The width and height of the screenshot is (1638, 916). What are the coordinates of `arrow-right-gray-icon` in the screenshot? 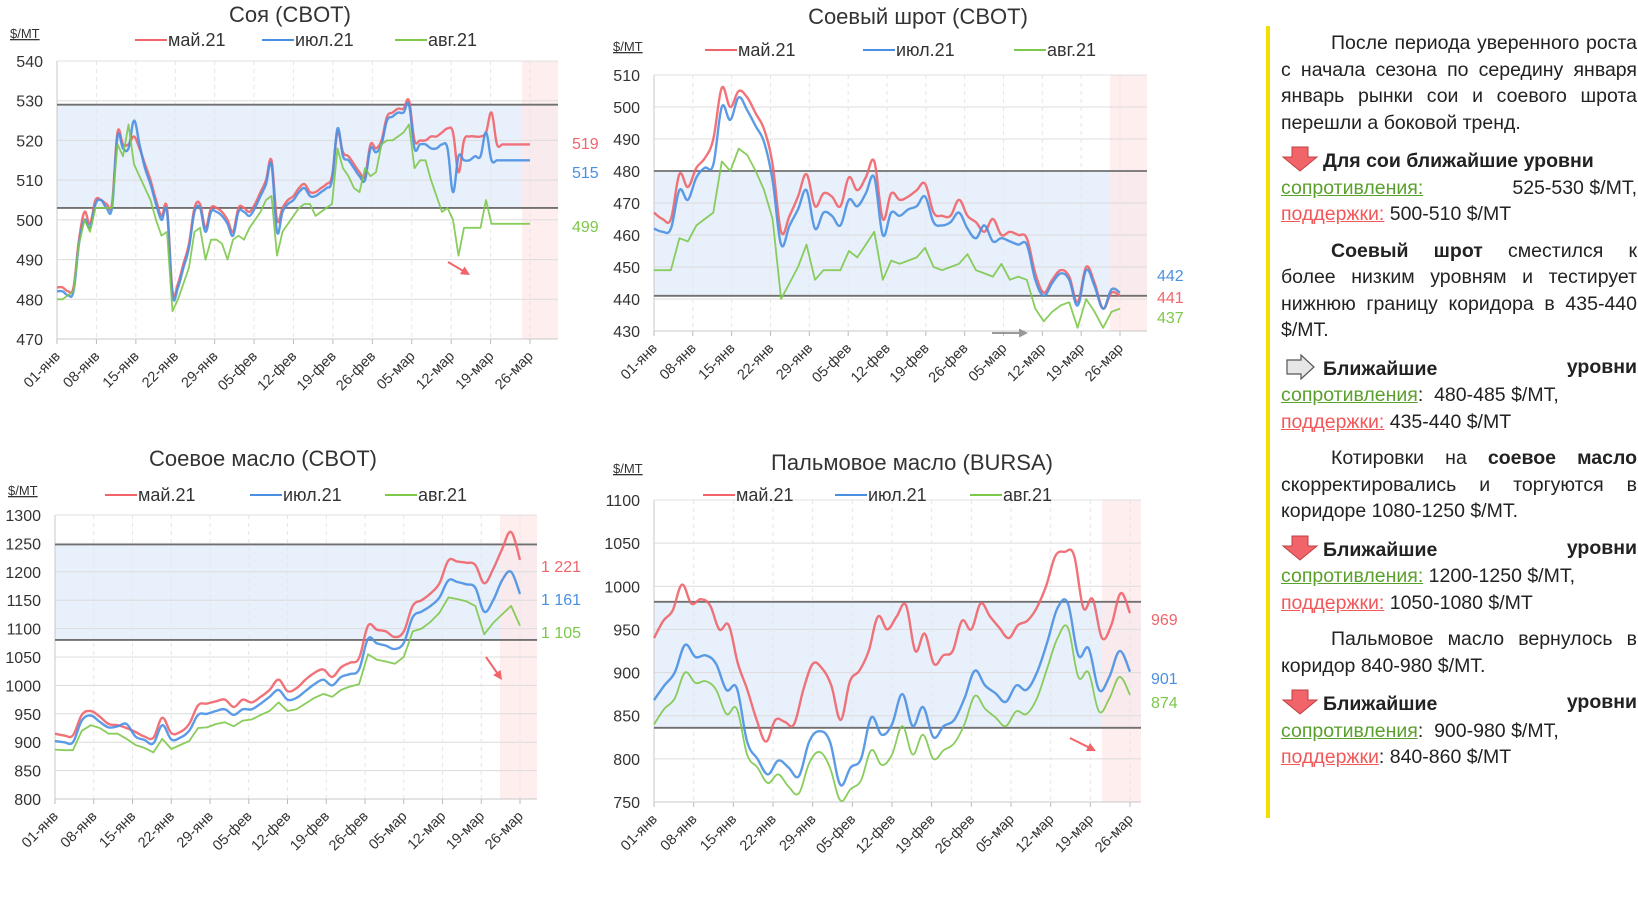 It's located at (1300, 366).